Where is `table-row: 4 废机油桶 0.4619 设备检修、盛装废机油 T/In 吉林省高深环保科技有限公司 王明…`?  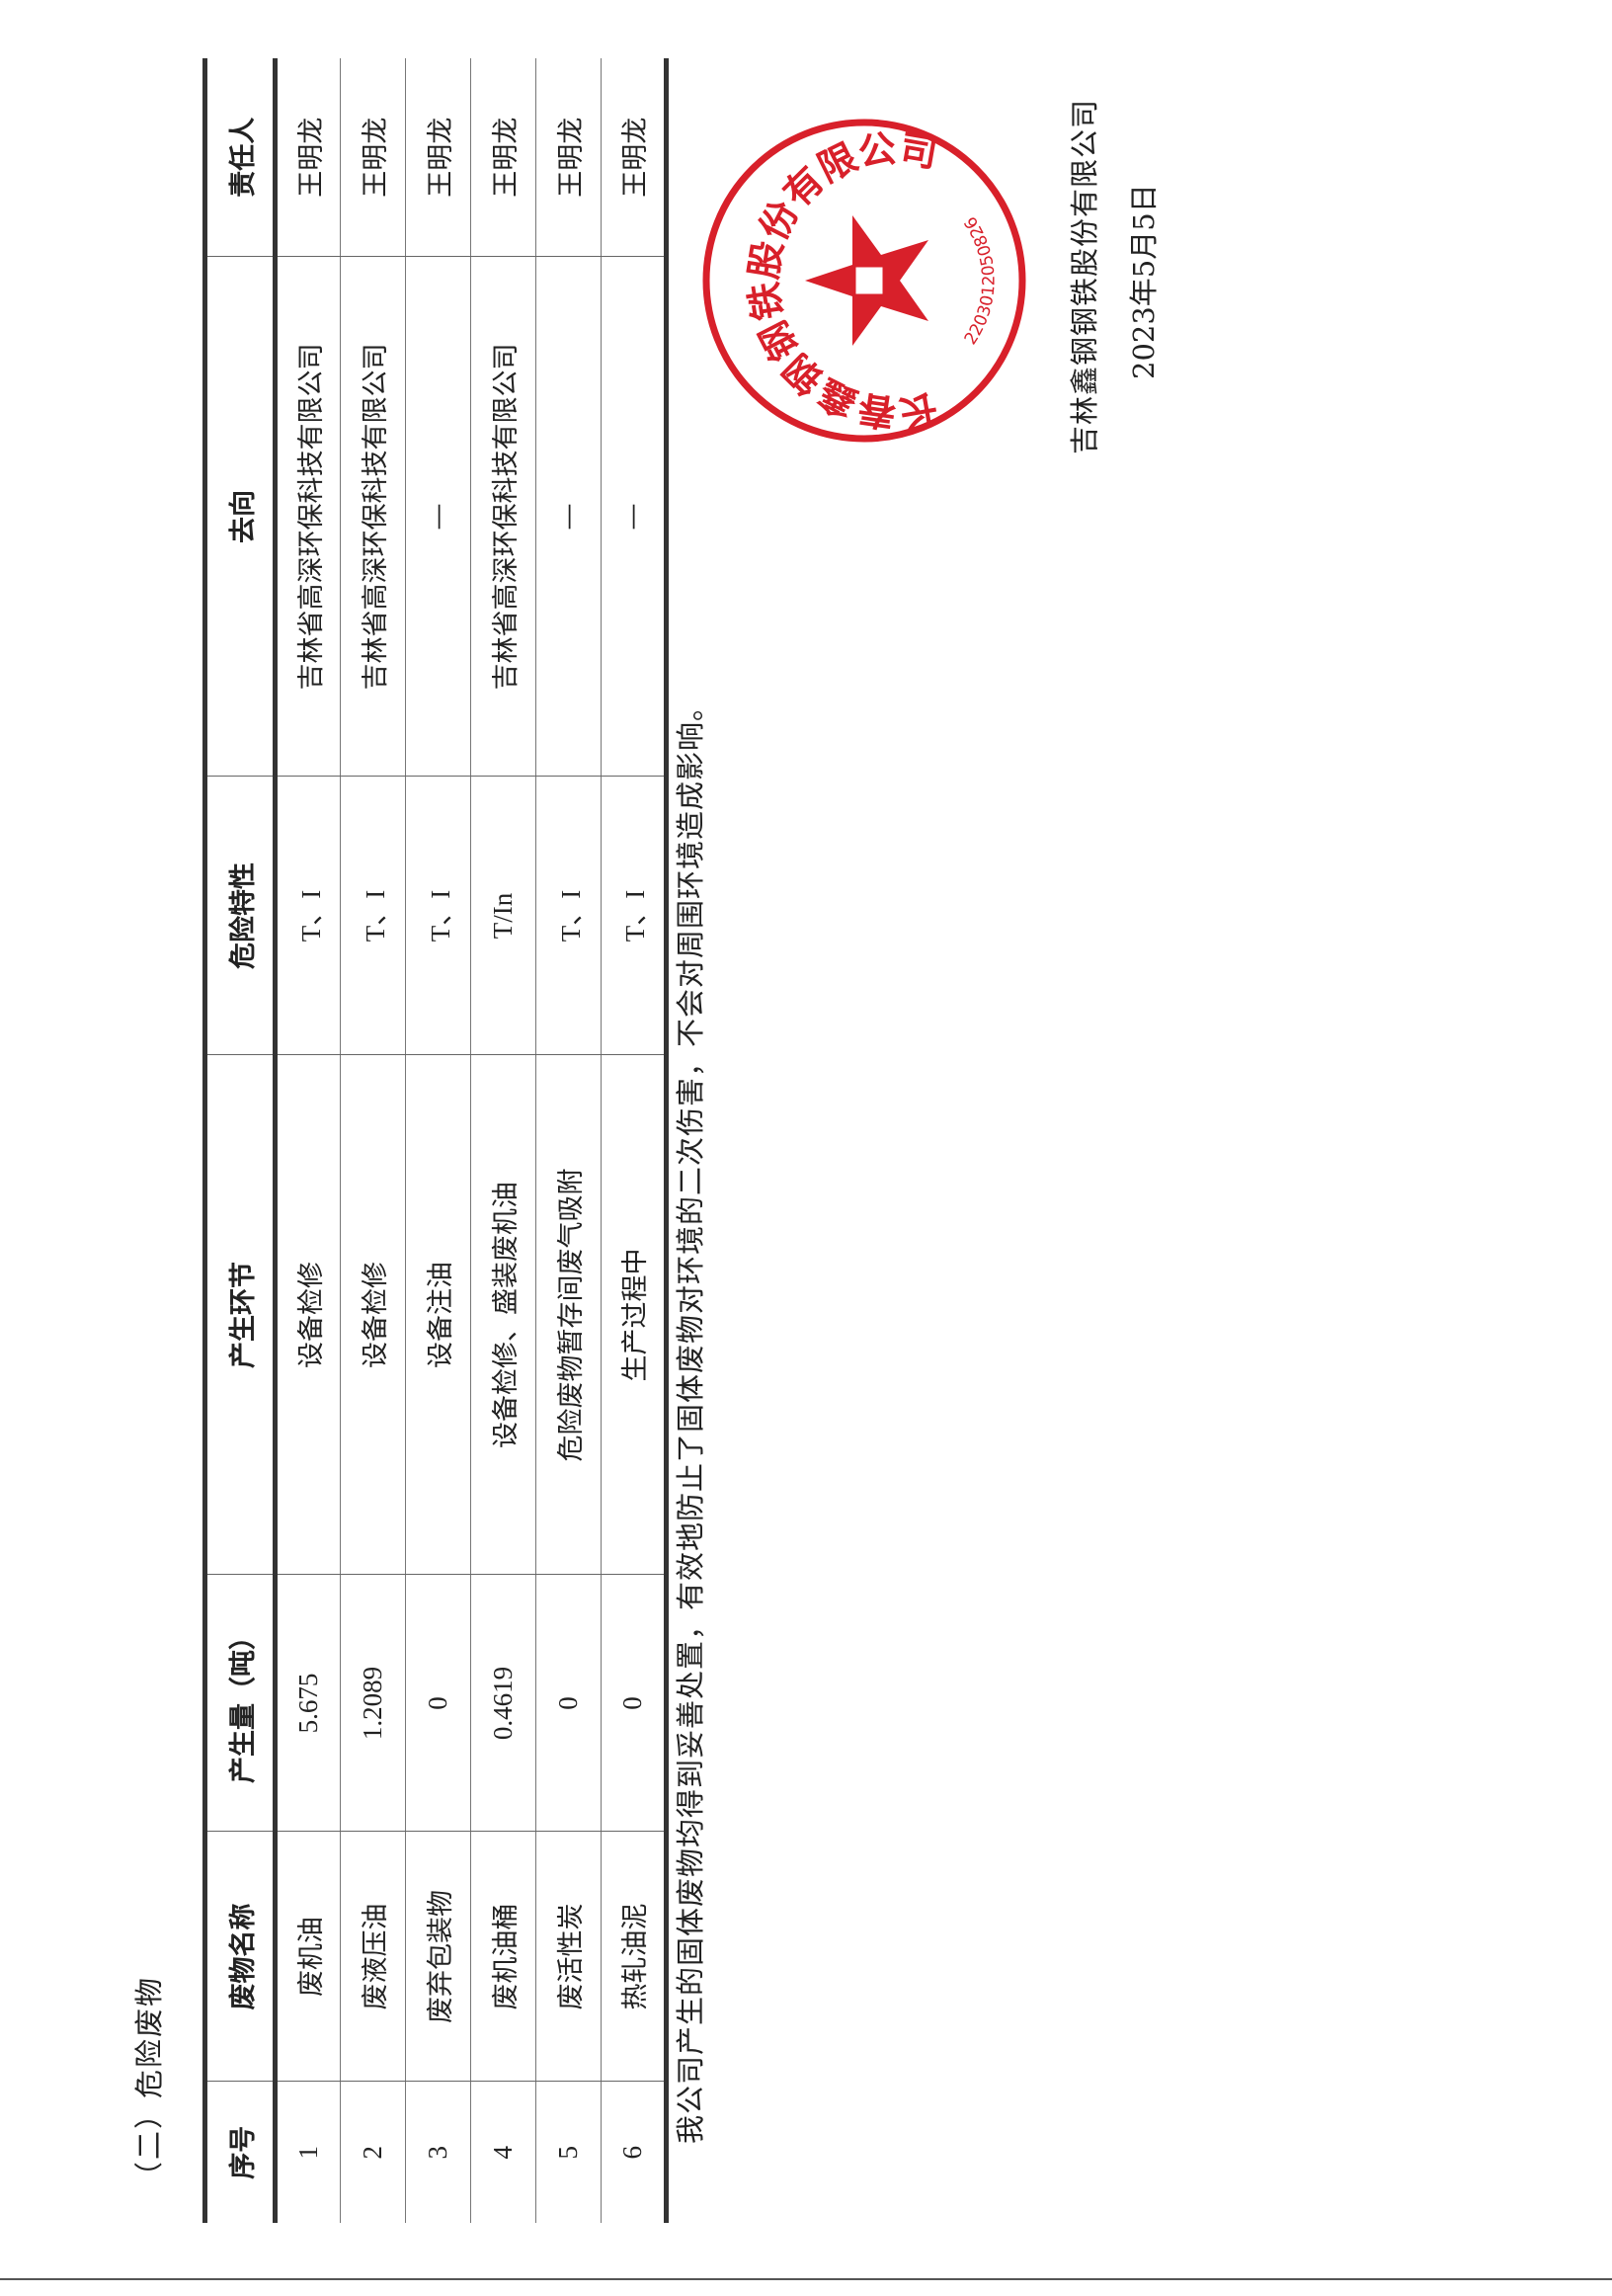 table-row: 4 废机油桶 0.4619 设备检修、盛装废机油 T/In 吉林省高深环保科技有限公司 王明… is located at coordinates (503, 1140).